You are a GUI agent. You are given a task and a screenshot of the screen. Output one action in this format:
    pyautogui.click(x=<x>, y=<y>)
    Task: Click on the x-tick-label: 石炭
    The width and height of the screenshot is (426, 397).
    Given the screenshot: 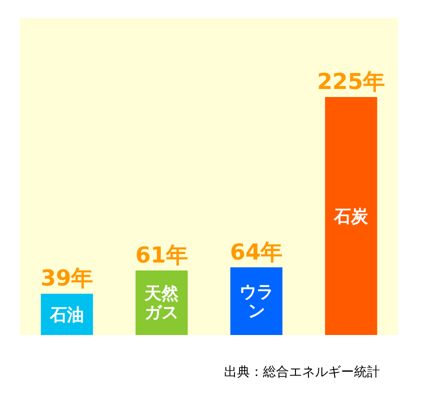 What is the action you would take?
    pyautogui.click(x=351, y=217)
    